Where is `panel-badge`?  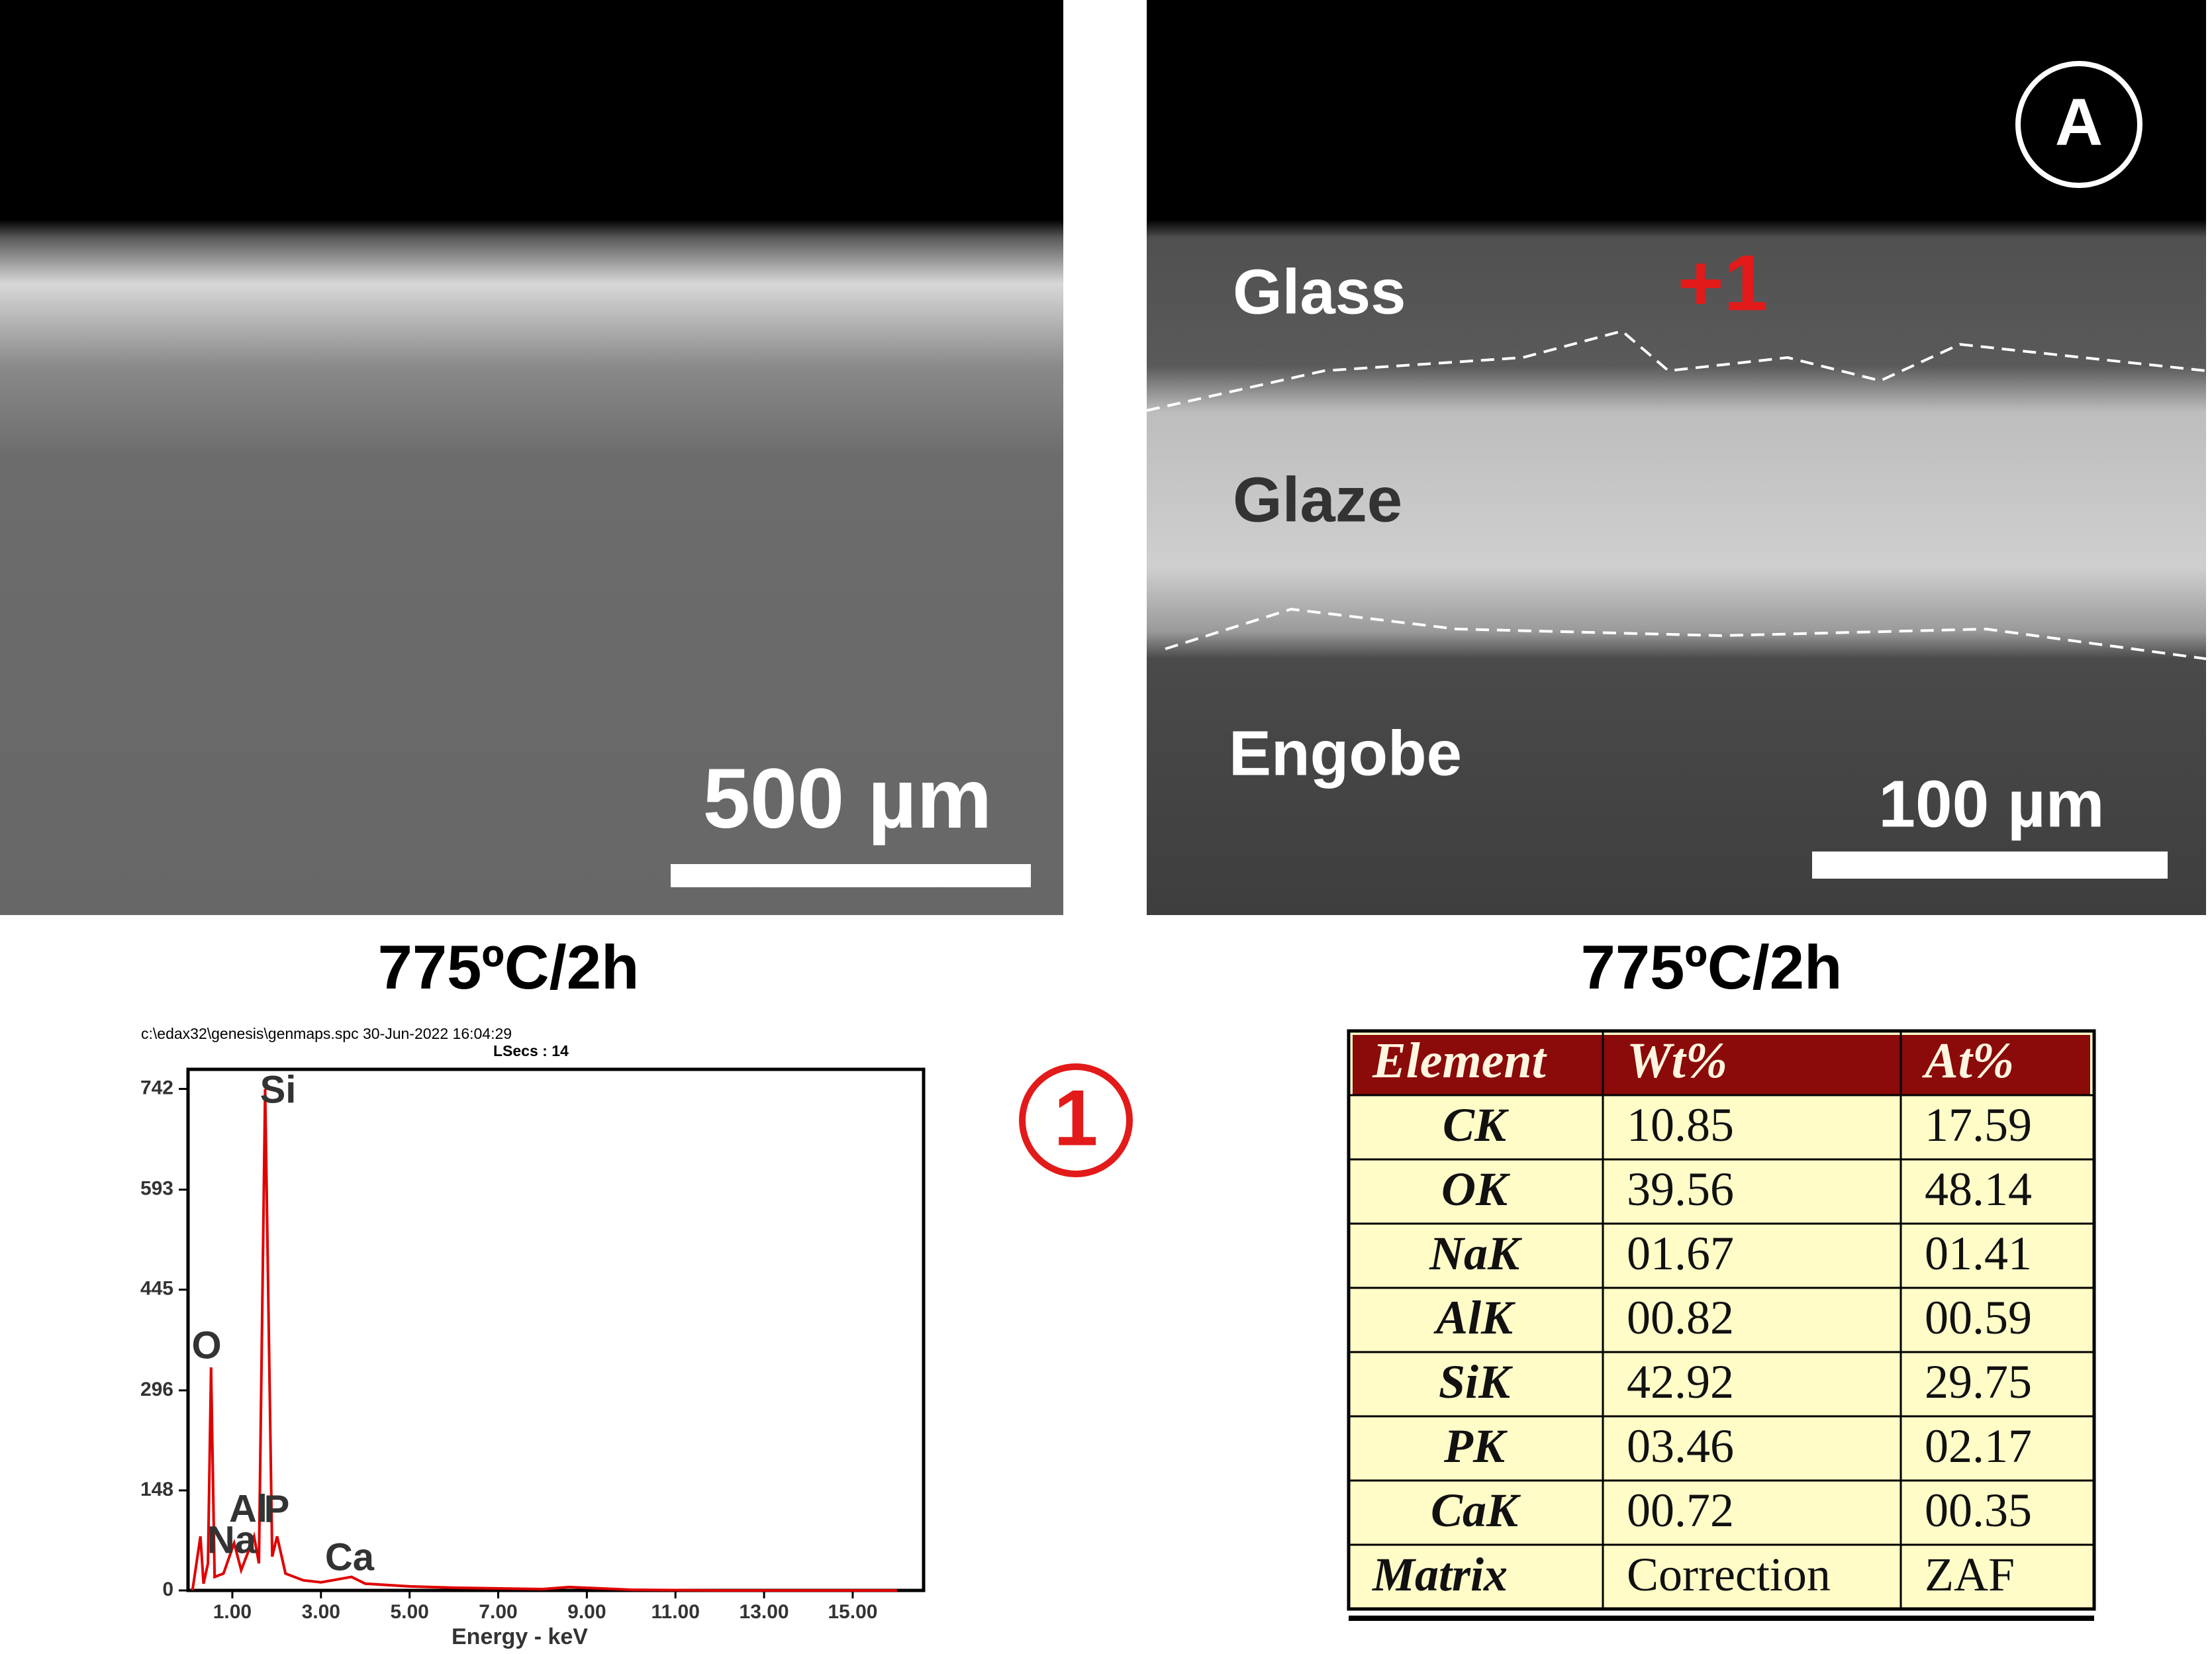
panel-badge is located at coordinates (2078, 124).